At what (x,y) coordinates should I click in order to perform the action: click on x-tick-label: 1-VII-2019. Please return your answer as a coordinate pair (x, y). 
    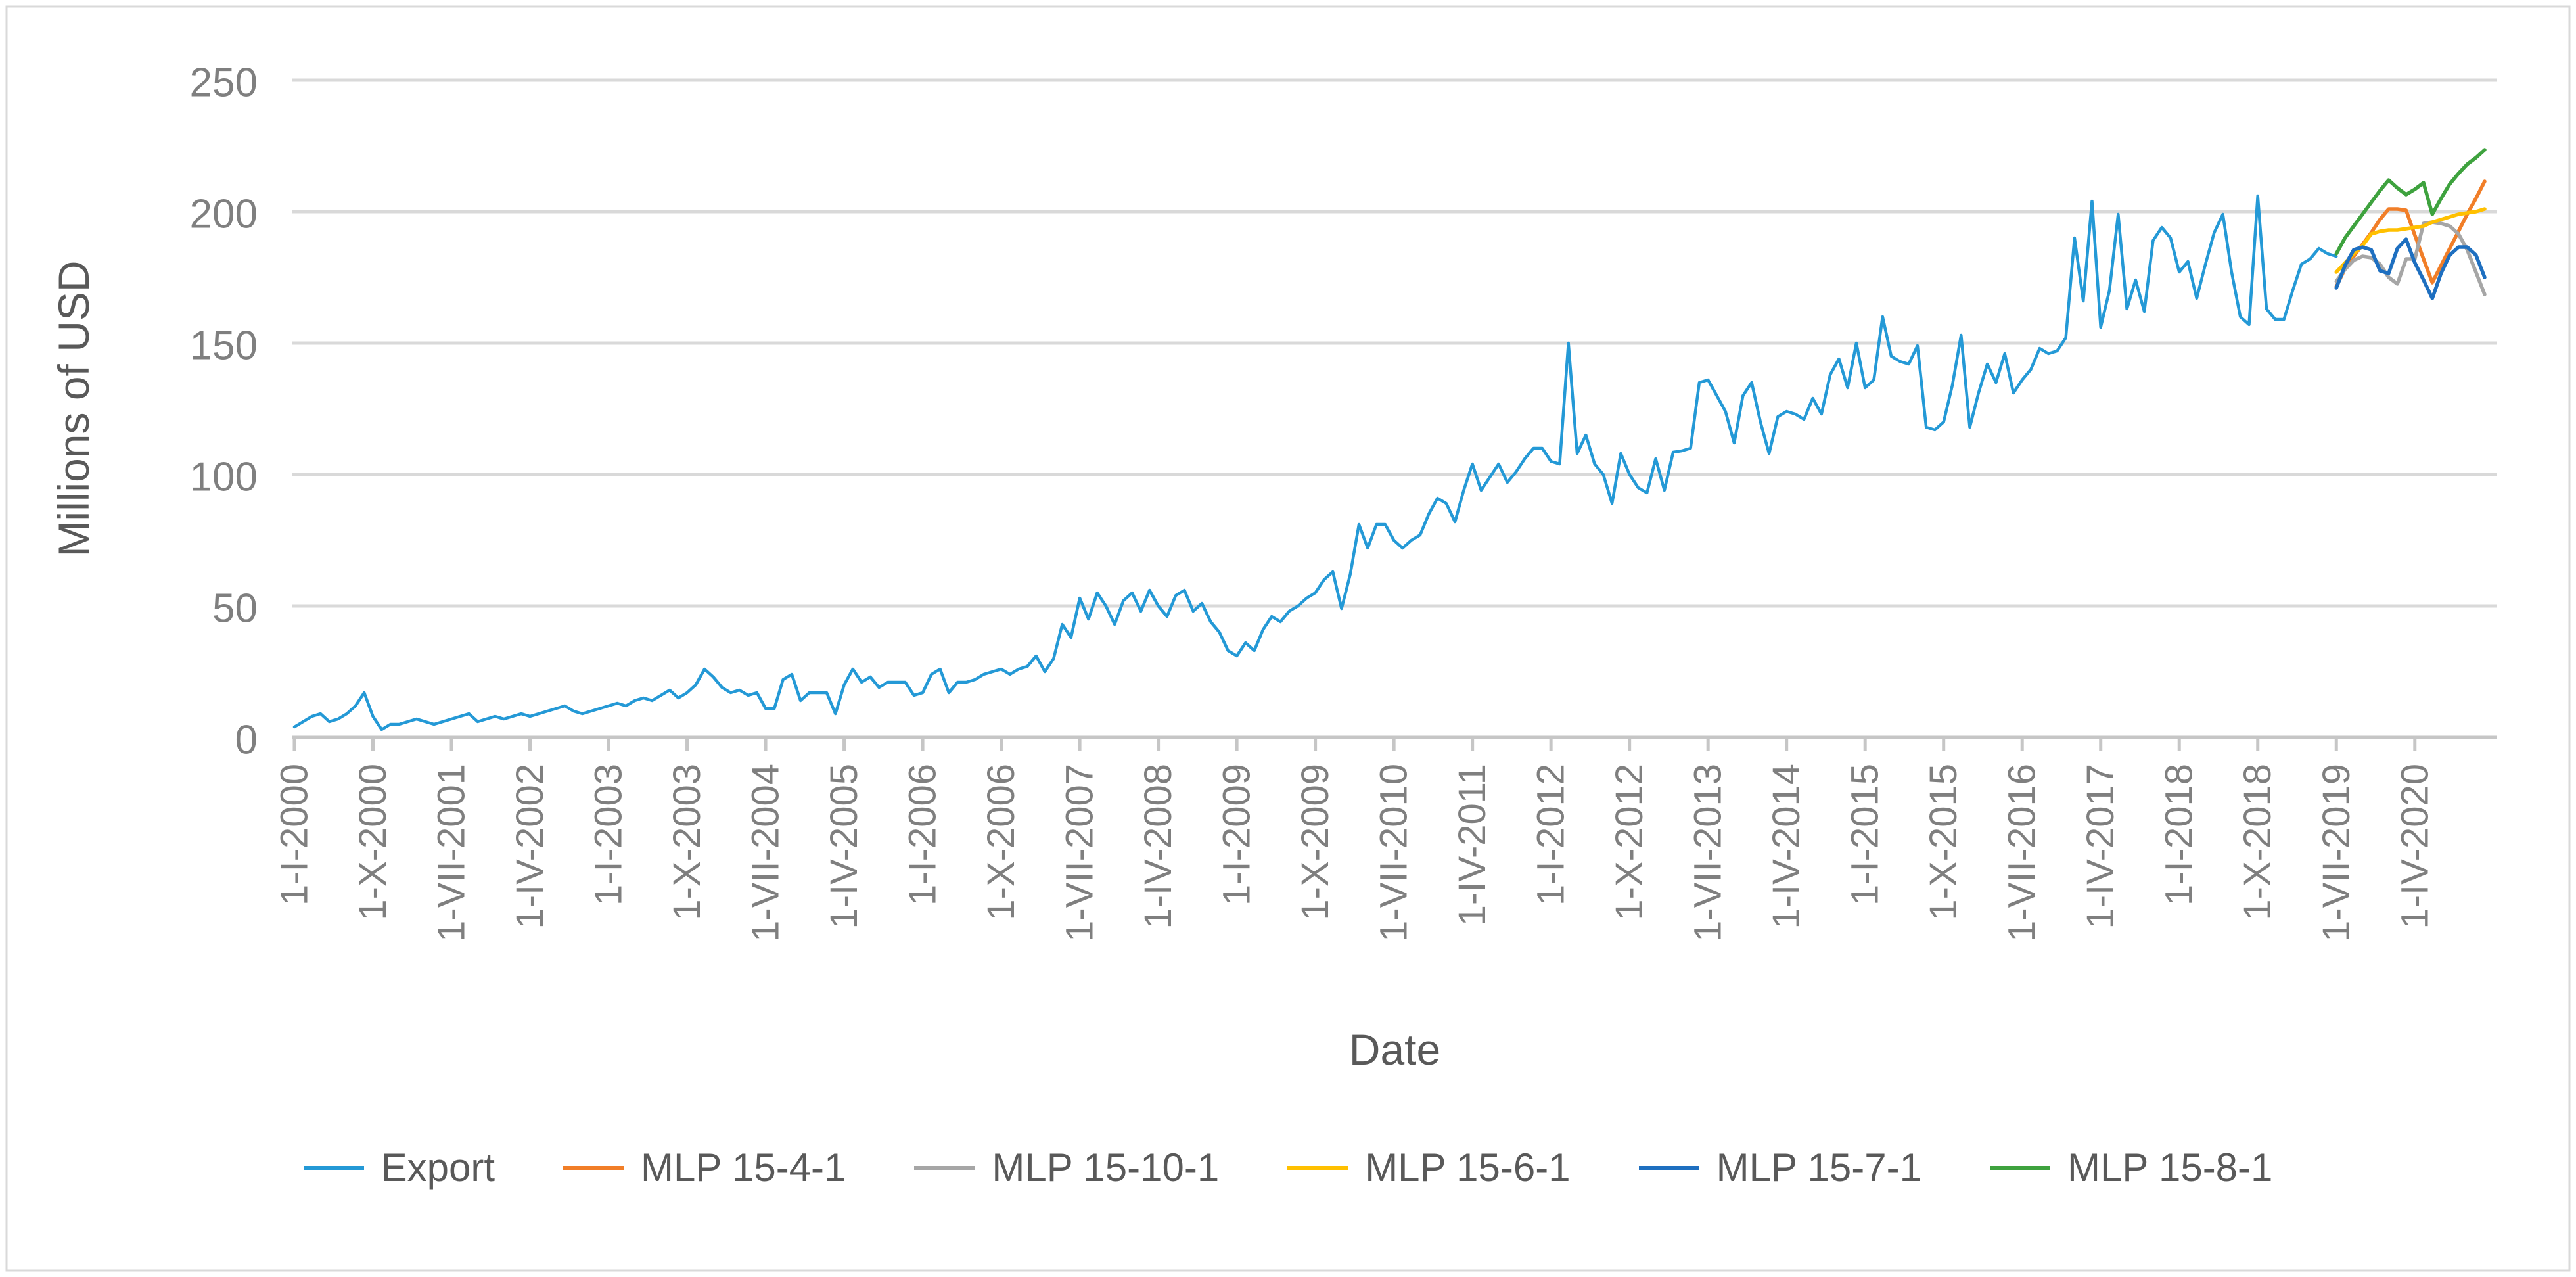
    Looking at the image, I should click on (2337, 853).